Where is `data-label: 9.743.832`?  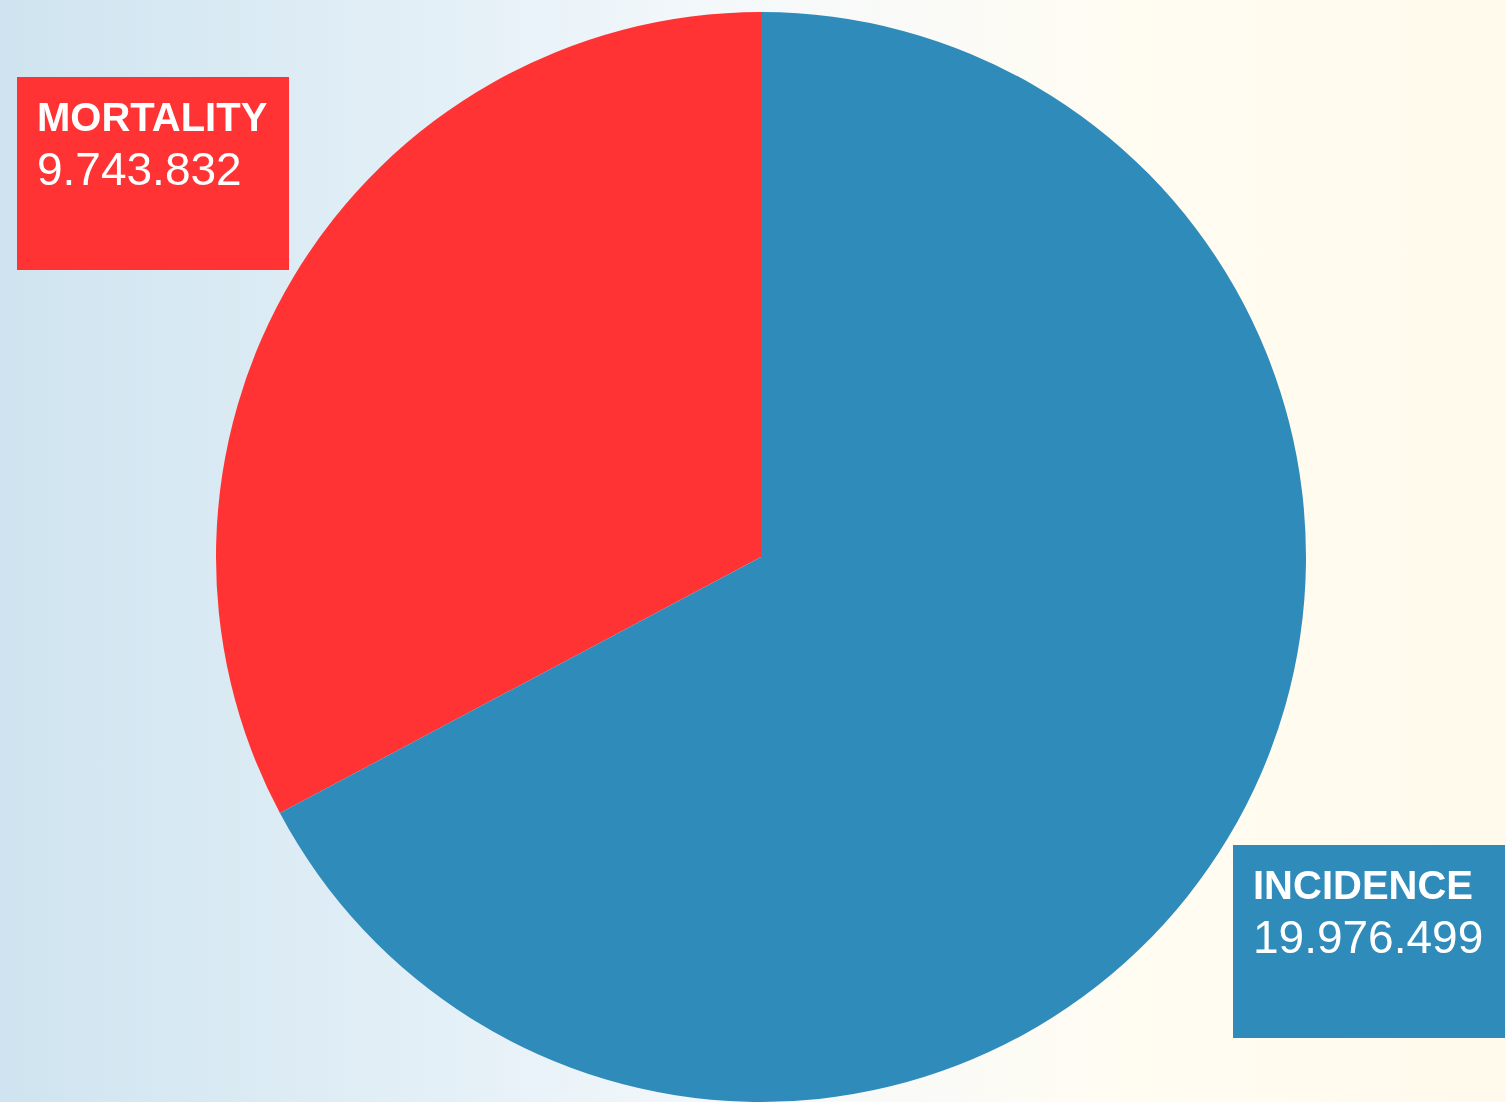 data-label: 9.743.832 is located at coordinates (140, 169).